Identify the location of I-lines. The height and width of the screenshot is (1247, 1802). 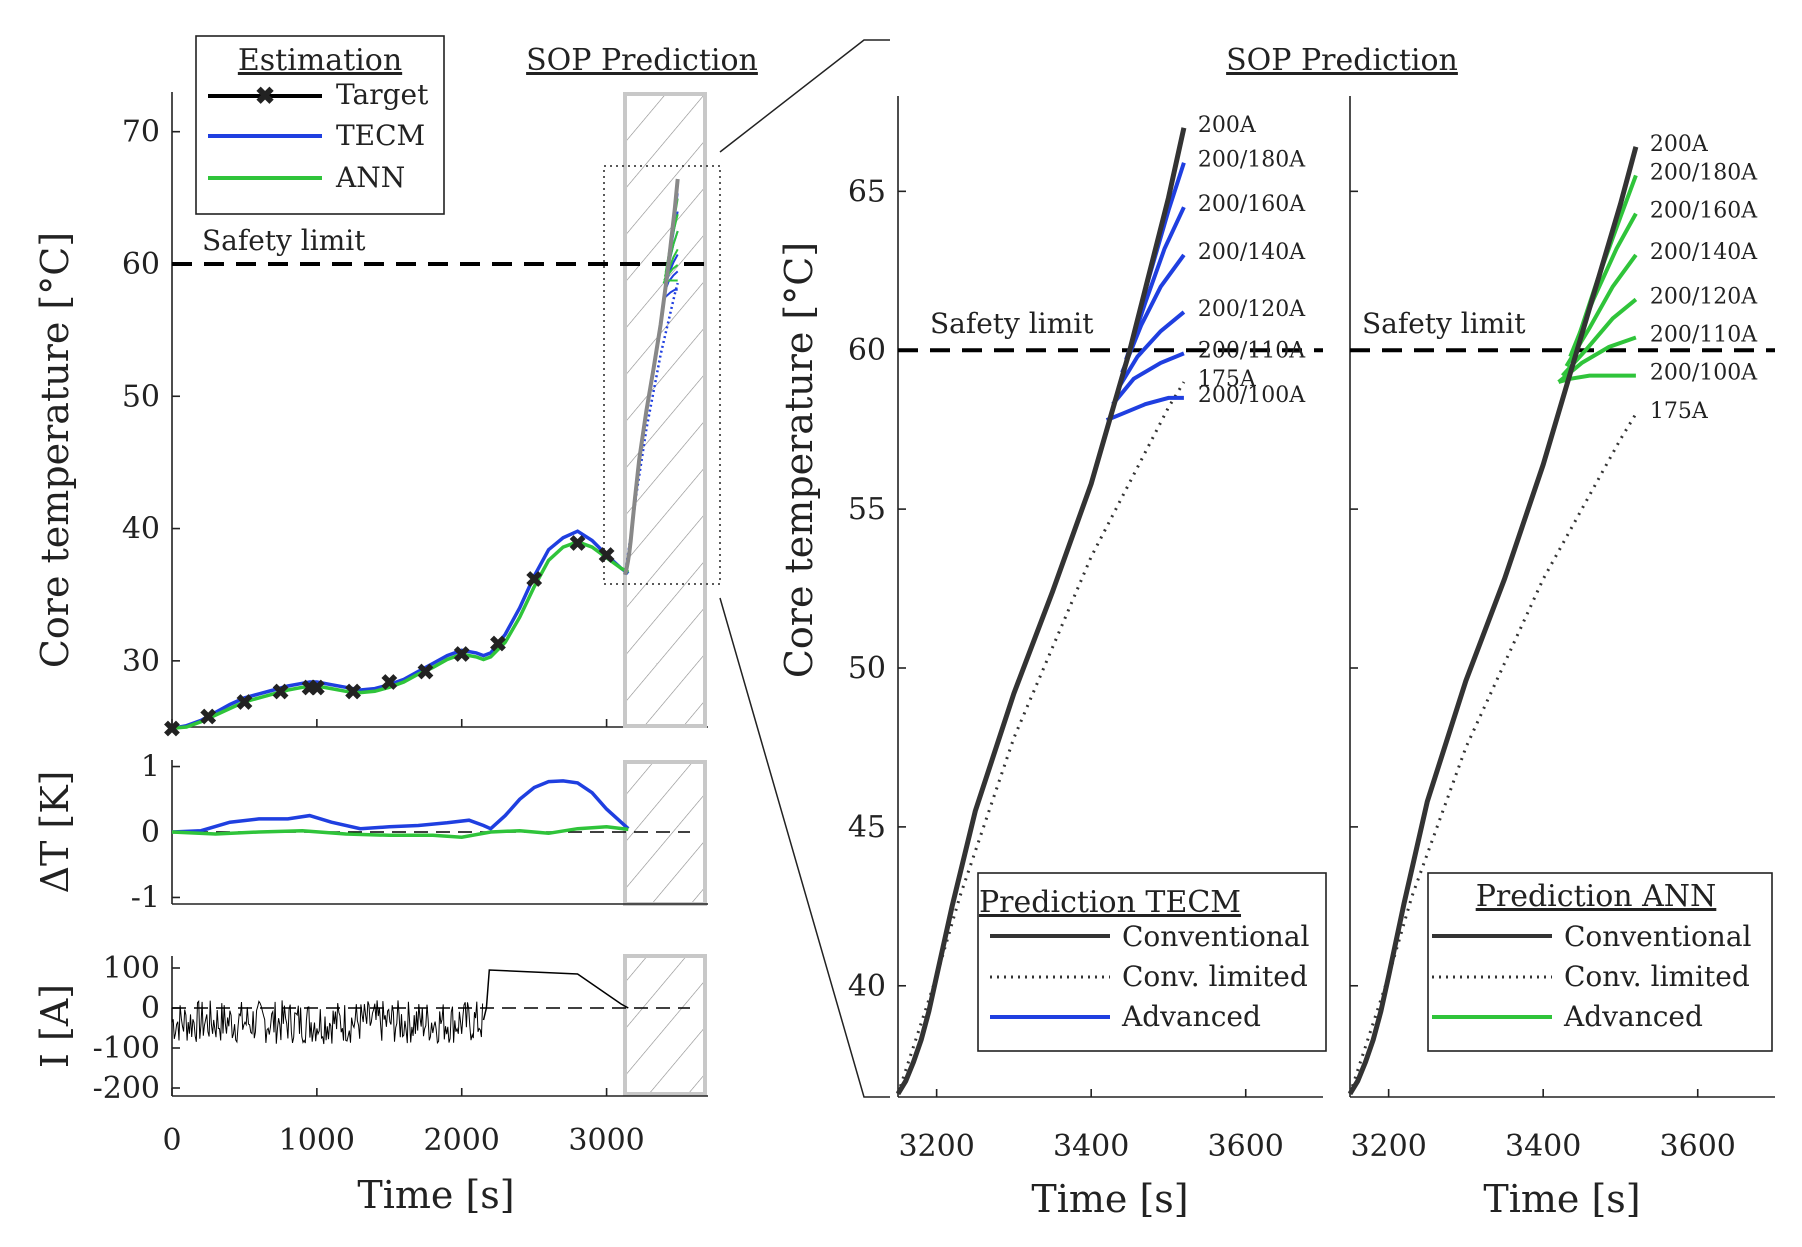
(430, 1007).